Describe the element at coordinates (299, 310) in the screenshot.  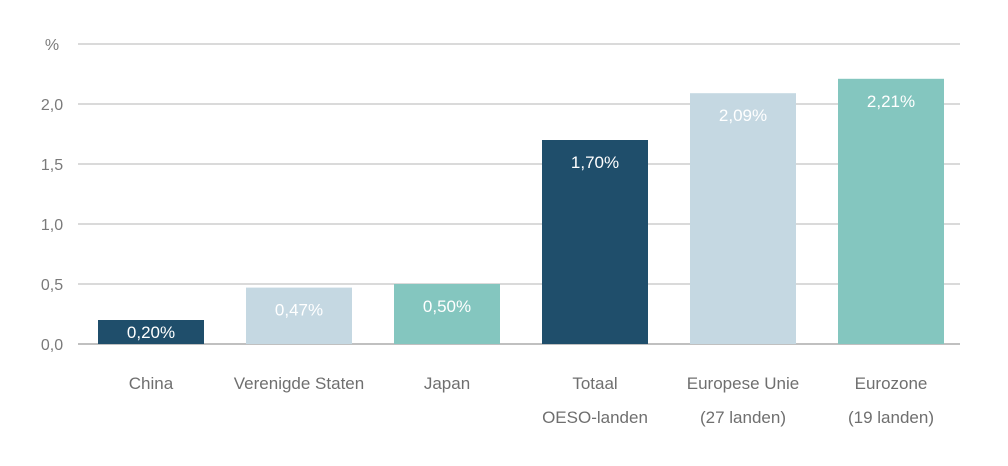
I see `bar-value-label: 0,47%` at that location.